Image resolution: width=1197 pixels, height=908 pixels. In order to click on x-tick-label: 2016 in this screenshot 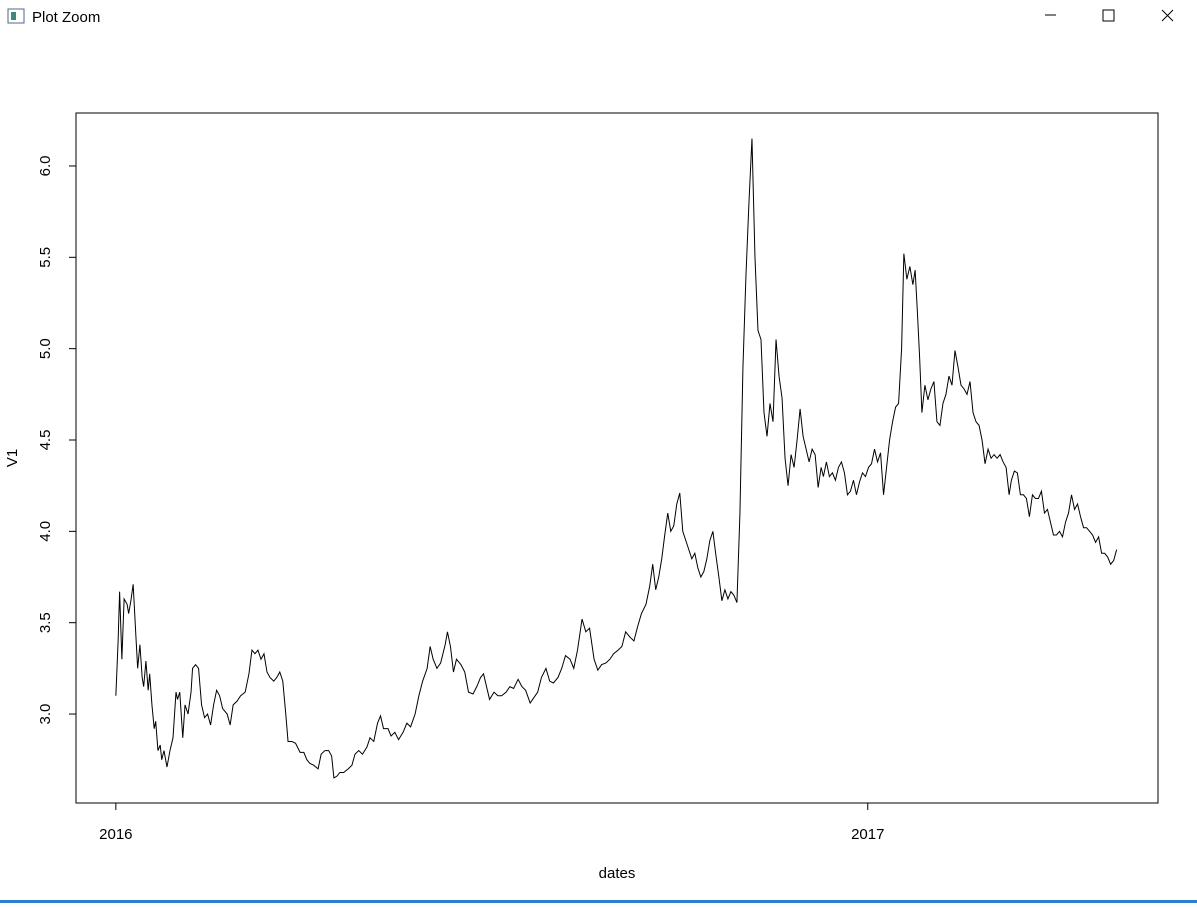, I will do `click(115, 834)`.